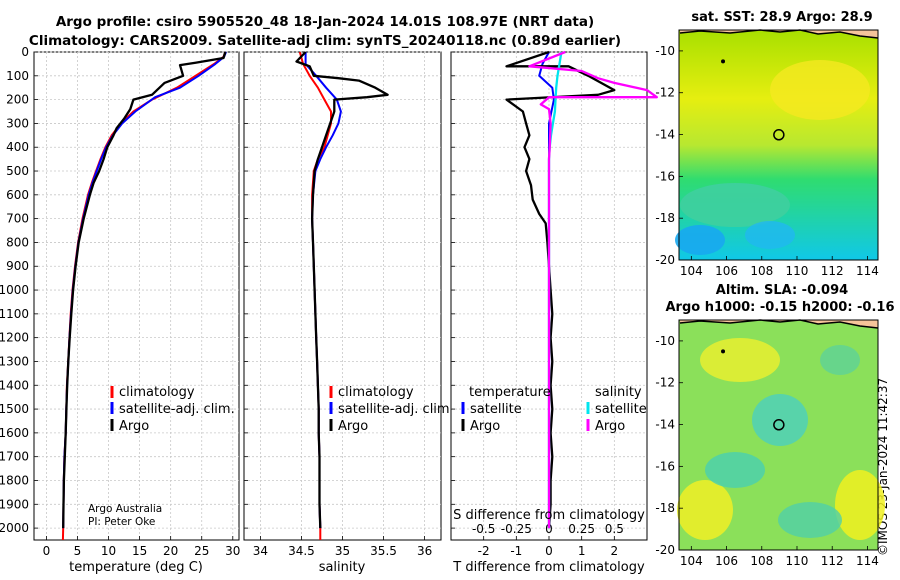  I want to click on ytick-label: 1500, so click(14, 409).